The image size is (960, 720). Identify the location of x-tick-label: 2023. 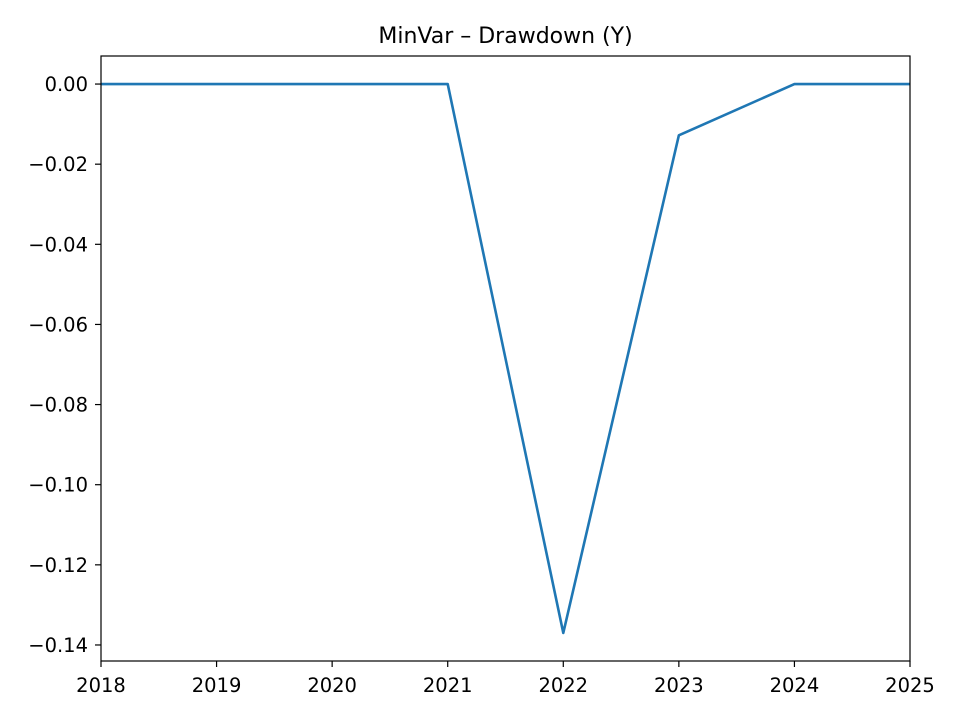
(679, 685).